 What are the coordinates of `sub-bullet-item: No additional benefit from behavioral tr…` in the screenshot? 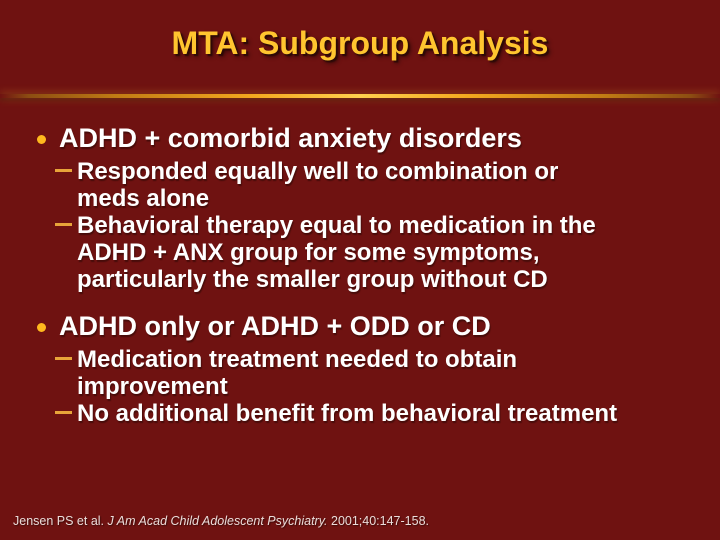 It's located at (372, 413).